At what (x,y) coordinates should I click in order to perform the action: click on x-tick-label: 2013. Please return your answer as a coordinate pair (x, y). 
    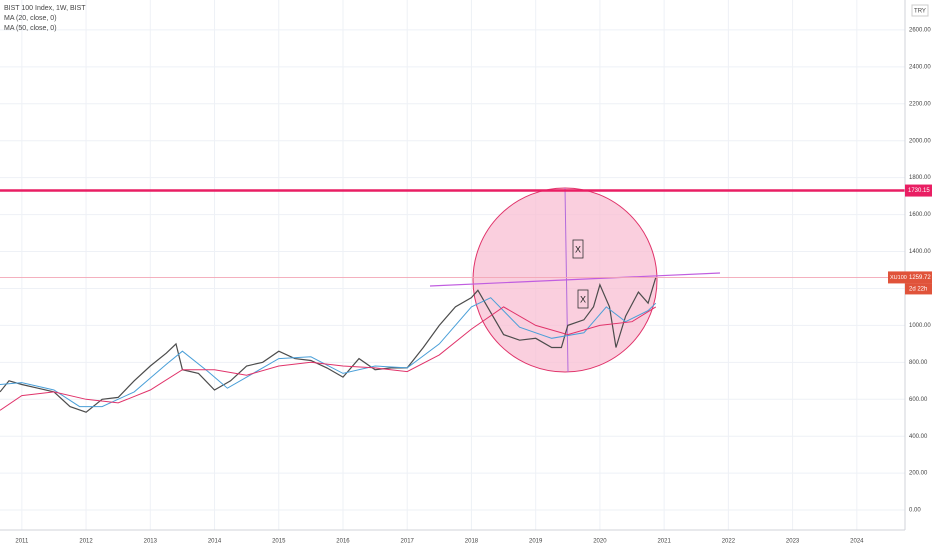
    Looking at the image, I should click on (151, 542).